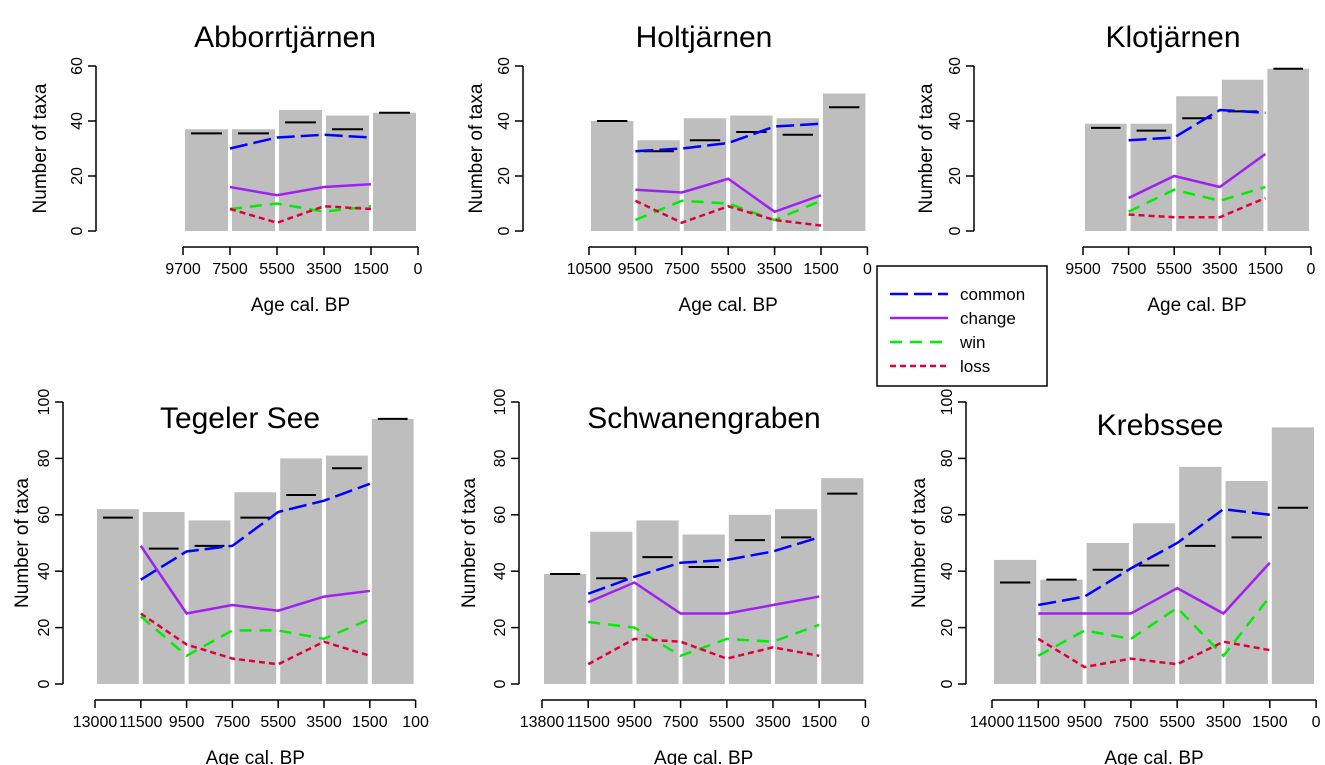 The image size is (1325, 765). Describe the element at coordinates (500, 515) in the screenshot. I see `y-tick-label: 60` at that location.